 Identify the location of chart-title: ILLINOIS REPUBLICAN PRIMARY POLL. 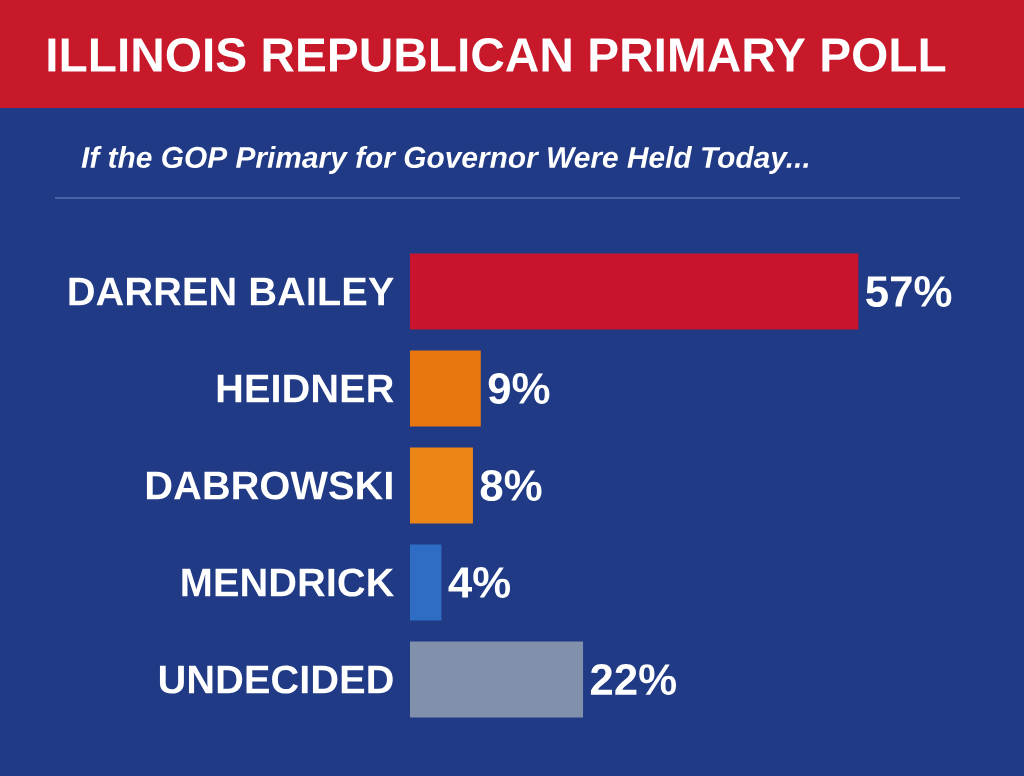
(497, 55).